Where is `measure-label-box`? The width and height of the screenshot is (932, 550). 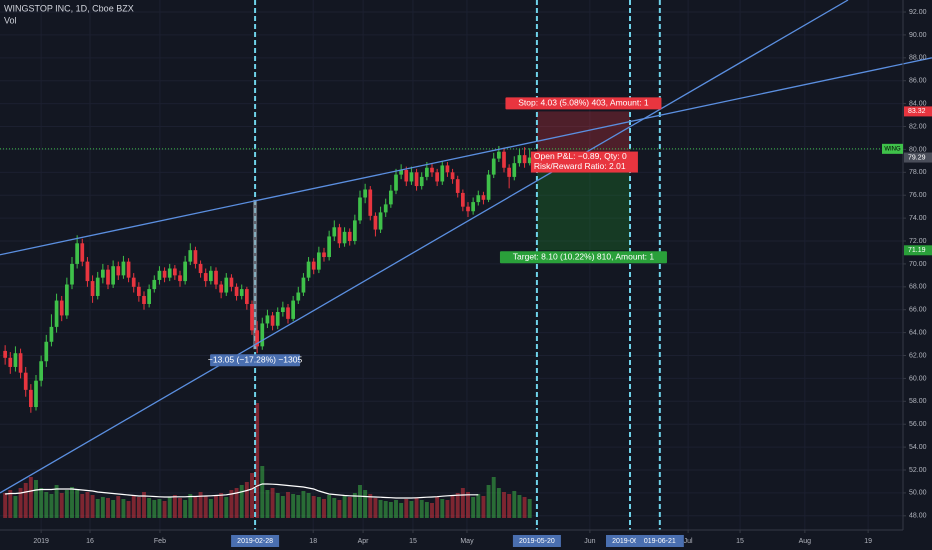 measure-label-box is located at coordinates (255, 360).